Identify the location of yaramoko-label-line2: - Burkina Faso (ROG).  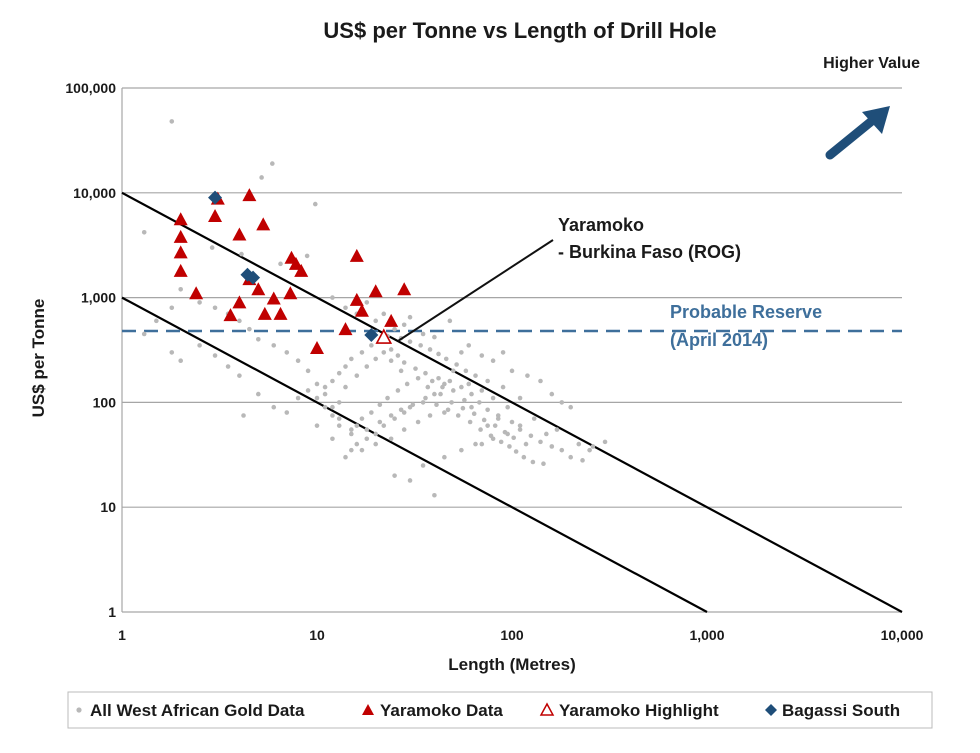
(649, 252).